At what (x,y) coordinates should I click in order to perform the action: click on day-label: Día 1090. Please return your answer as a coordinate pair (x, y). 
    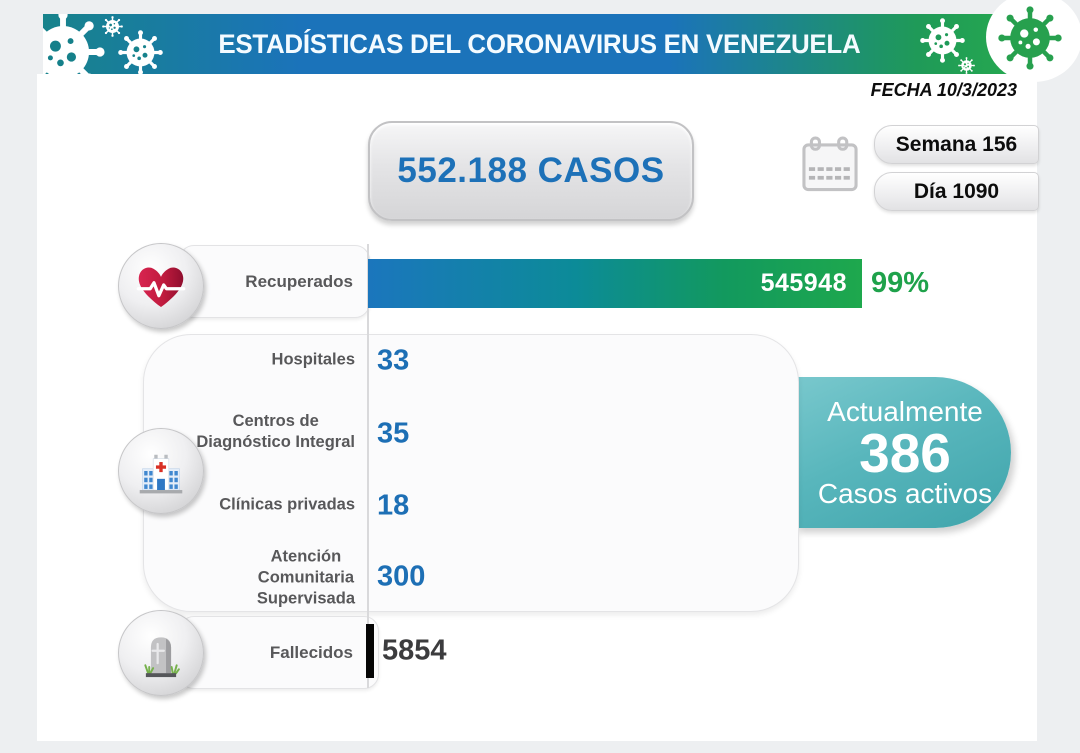
    Looking at the image, I should click on (956, 191).